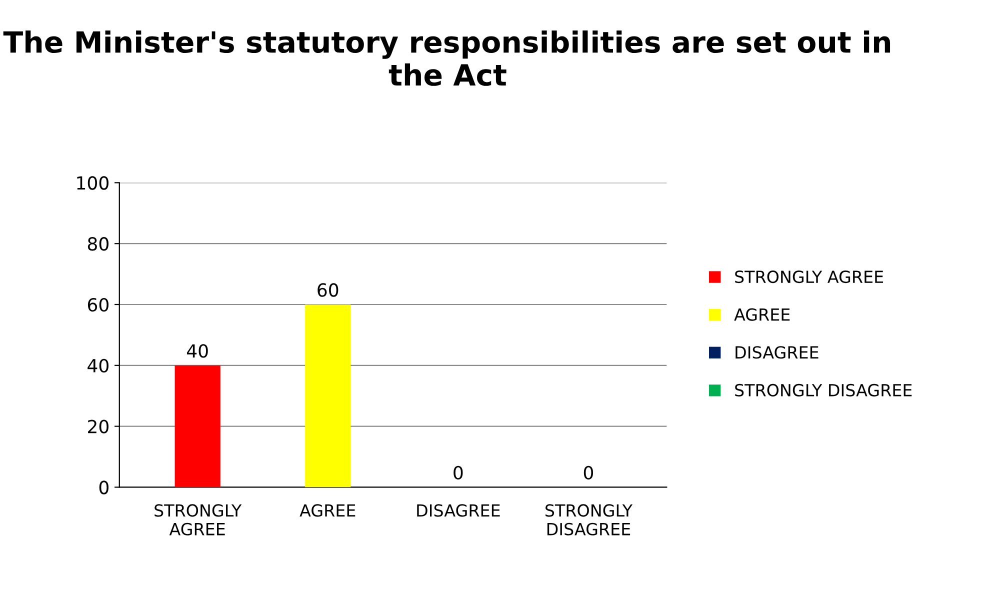  Describe the element at coordinates (328, 510) in the screenshot. I see `x-tick-label: AGREE` at that location.